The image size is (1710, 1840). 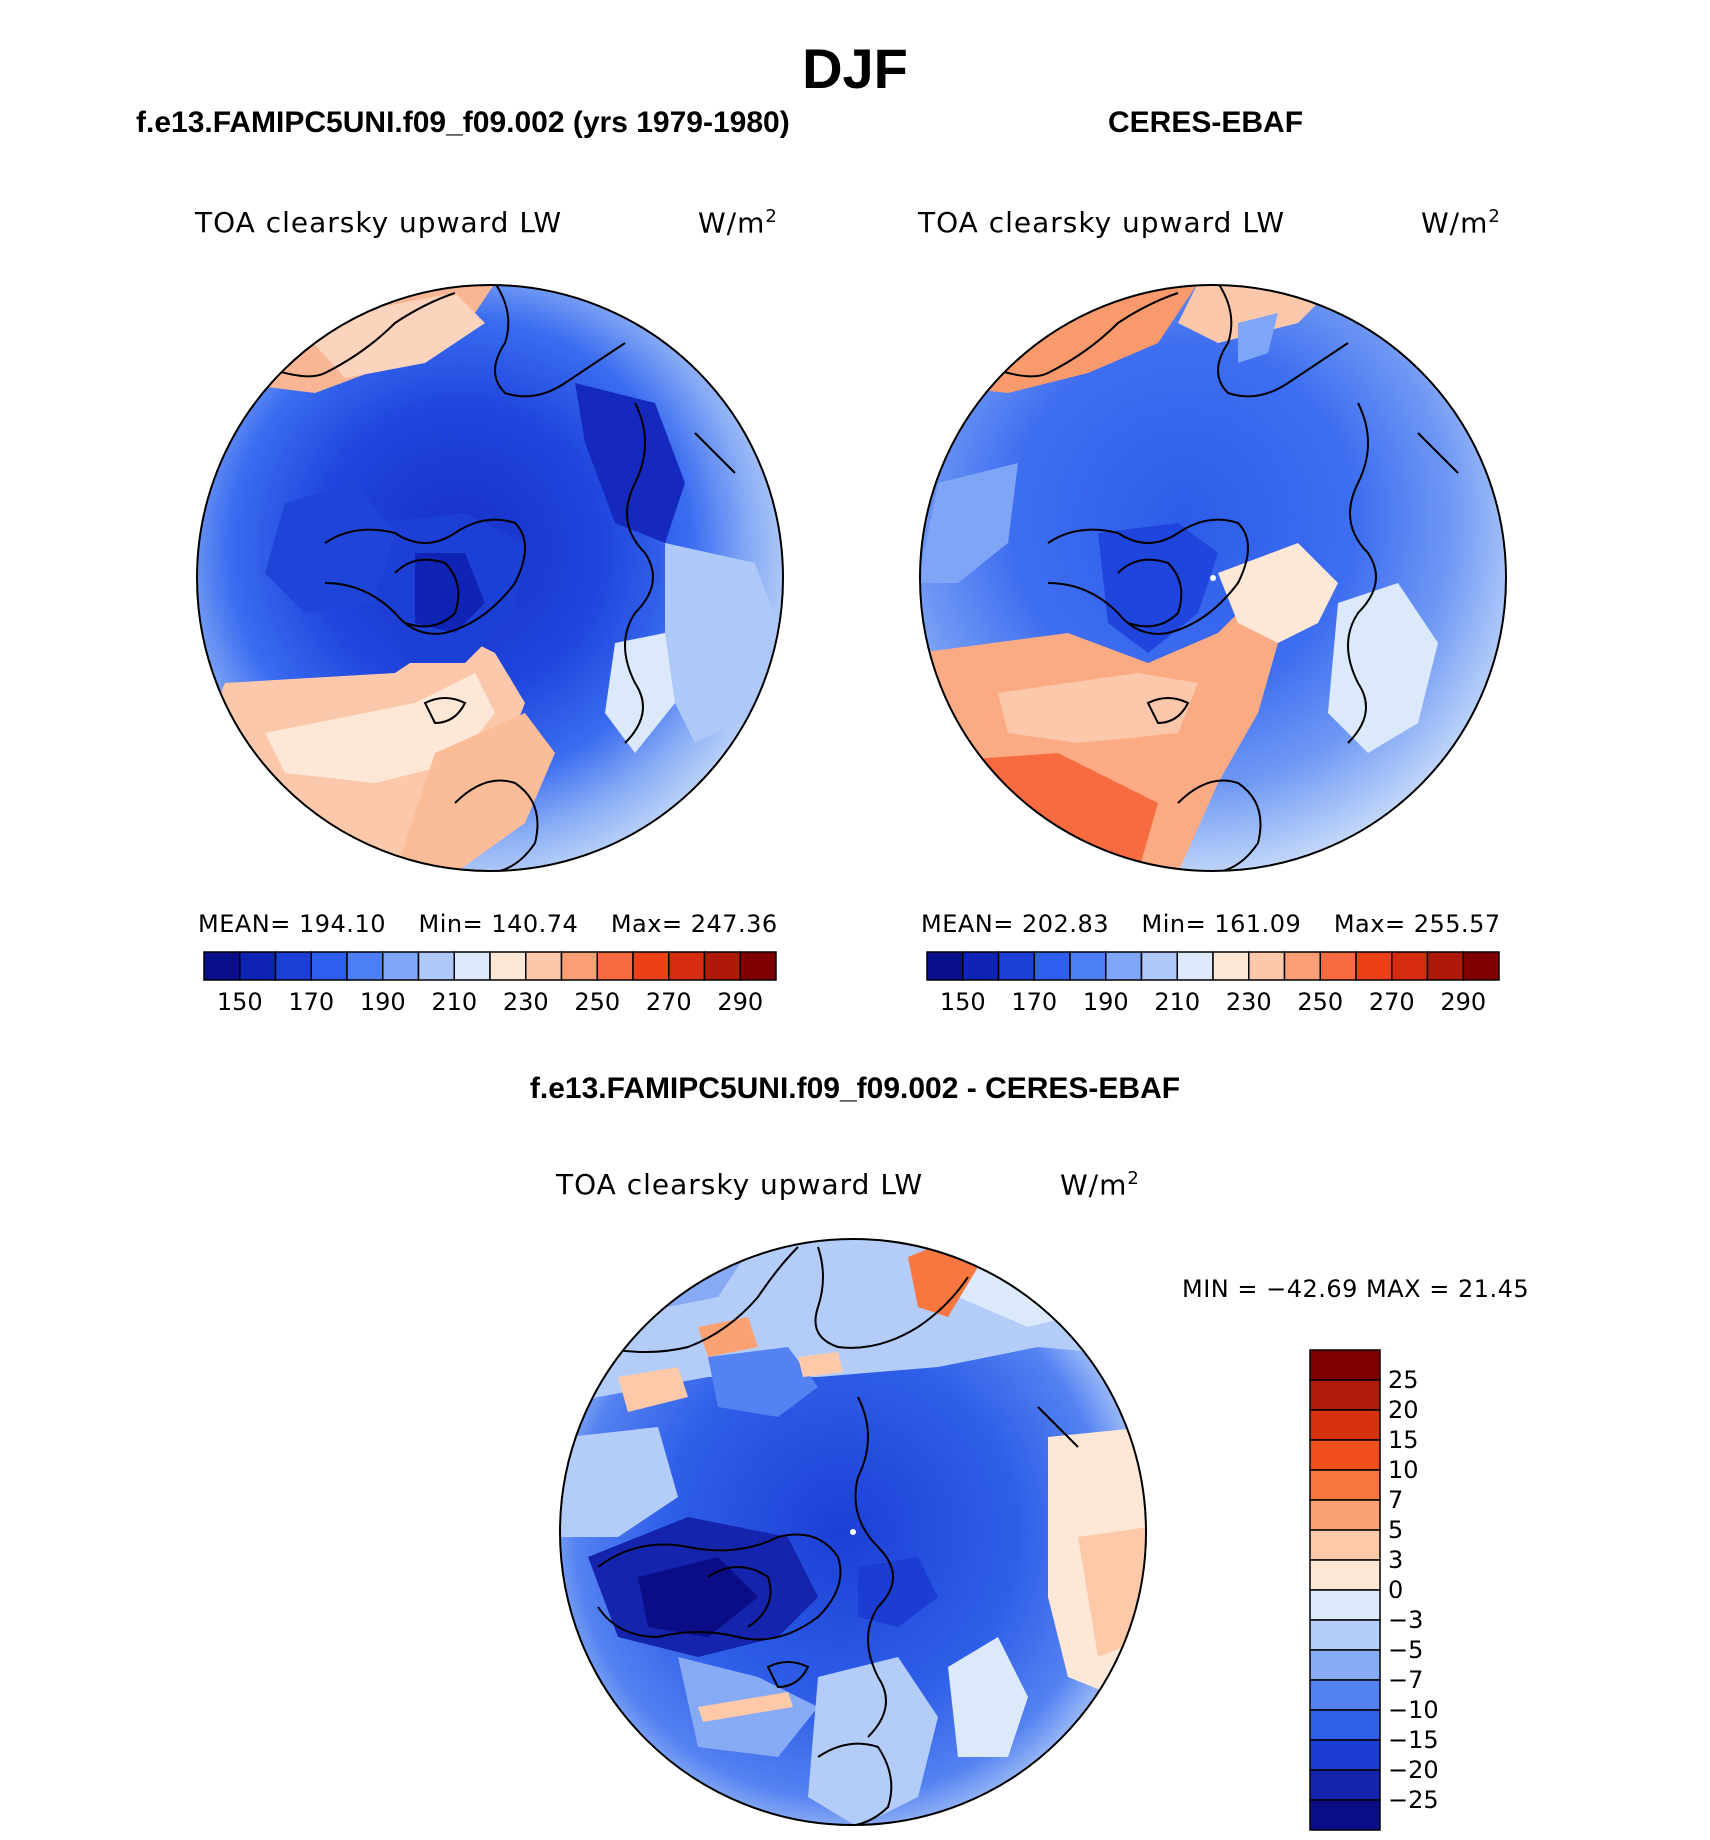 What do you see at coordinates (1102, 222) in the screenshot?
I see `obs-variable-label: TOA clearsky upward LW` at bounding box center [1102, 222].